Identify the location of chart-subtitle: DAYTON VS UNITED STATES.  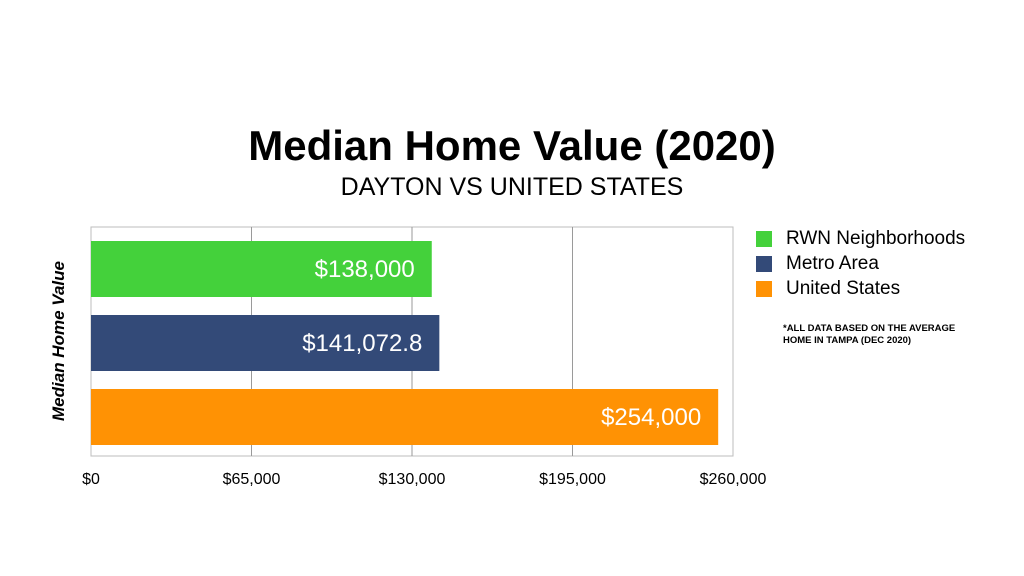
(512, 187).